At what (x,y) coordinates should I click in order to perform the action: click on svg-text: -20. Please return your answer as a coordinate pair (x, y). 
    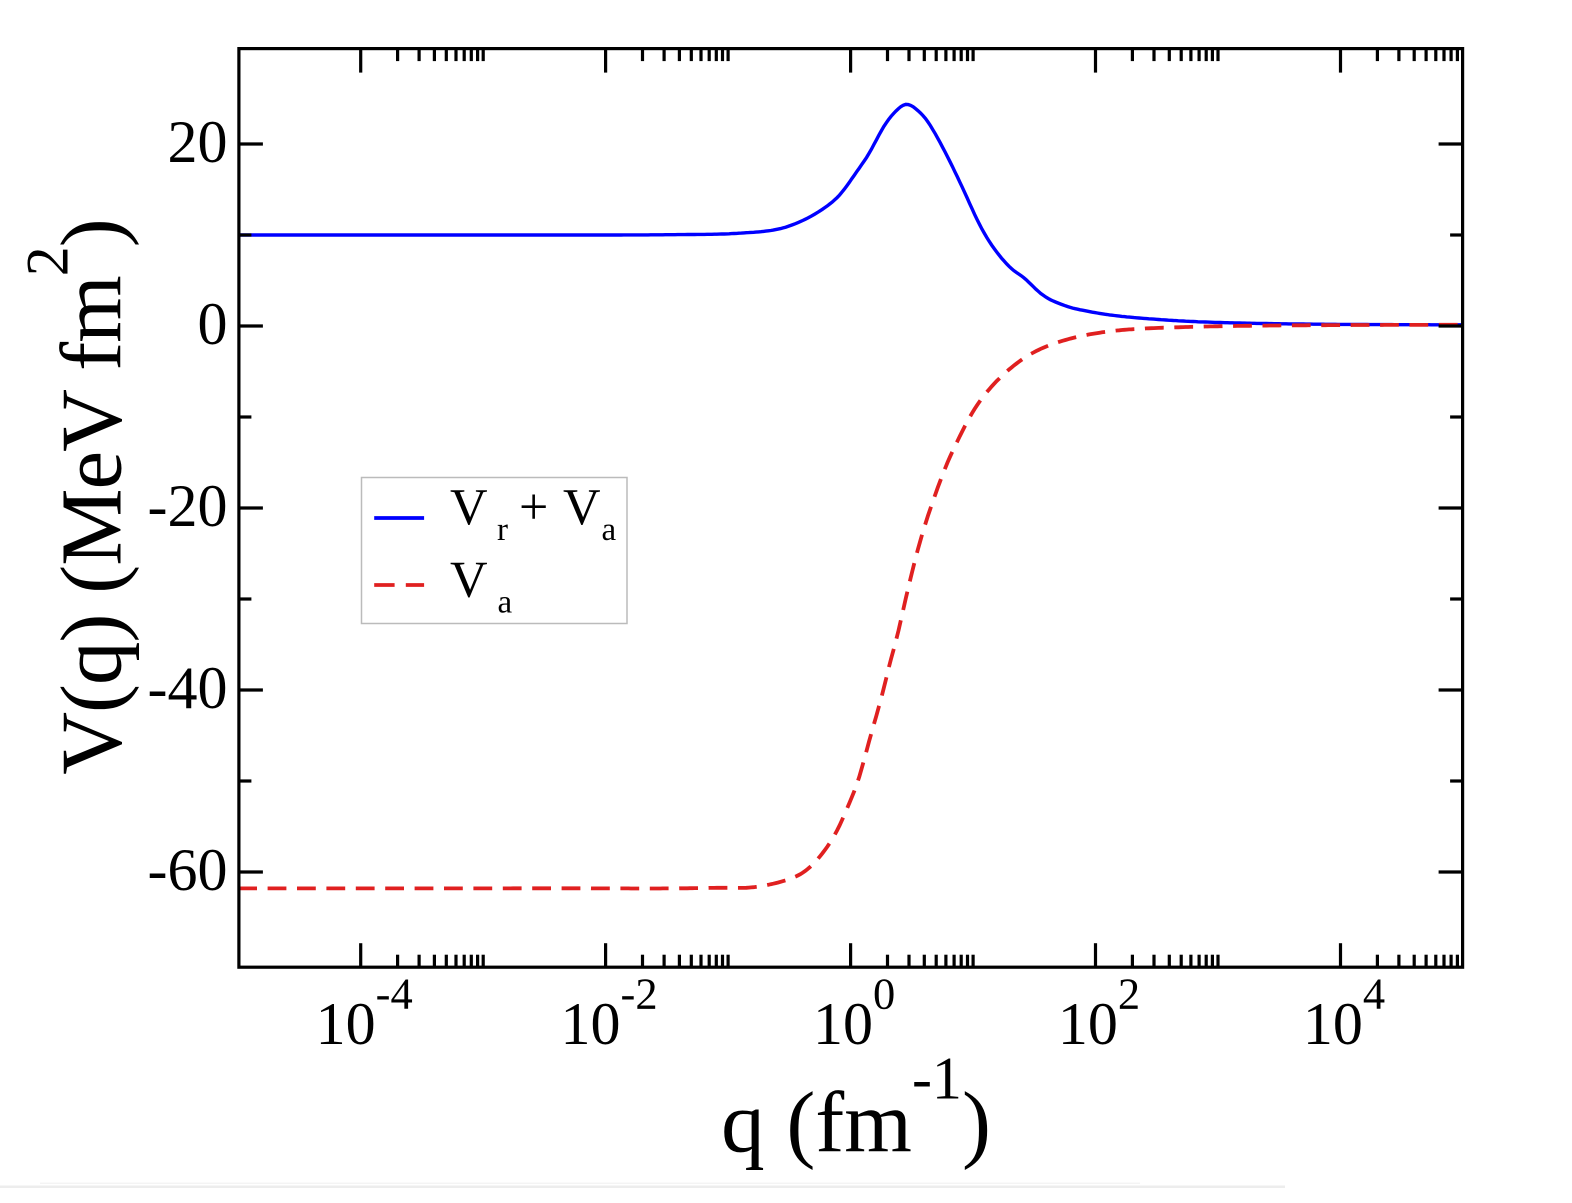
    Looking at the image, I should click on (188, 506).